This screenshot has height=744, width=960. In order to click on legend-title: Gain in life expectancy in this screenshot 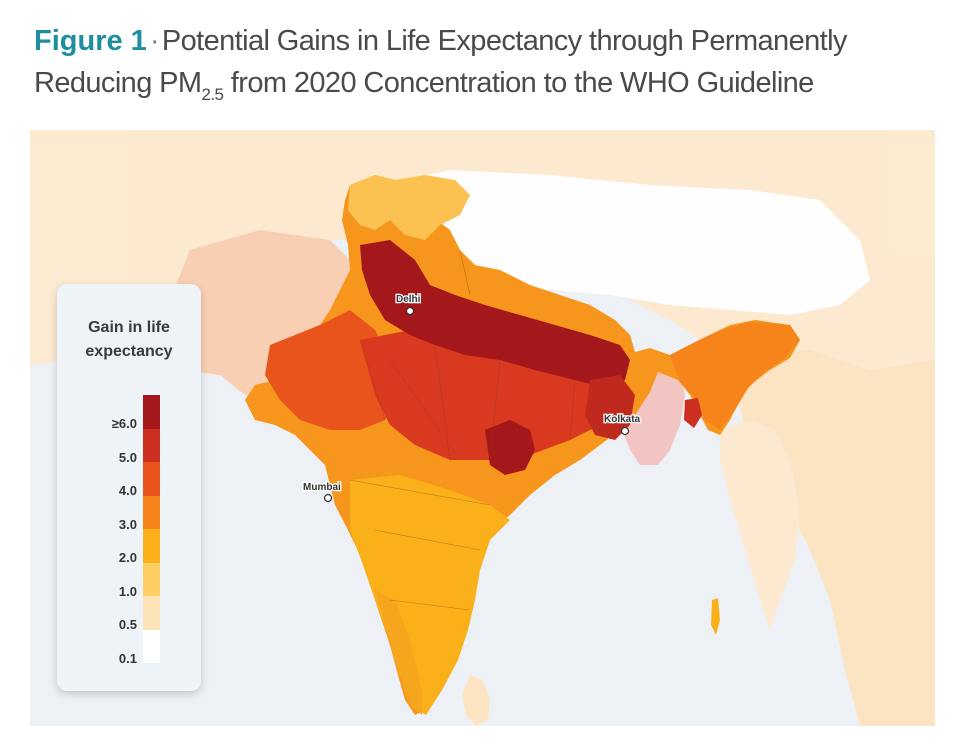, I will do `click(129, 340)`.